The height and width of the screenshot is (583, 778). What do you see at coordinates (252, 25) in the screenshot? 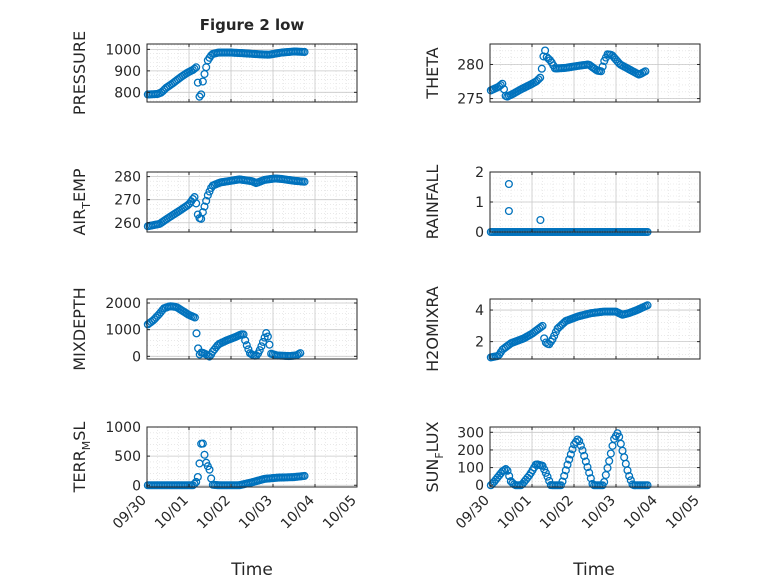
I see `figure-title: Figure 2 low` at bounding box center [252, 25].